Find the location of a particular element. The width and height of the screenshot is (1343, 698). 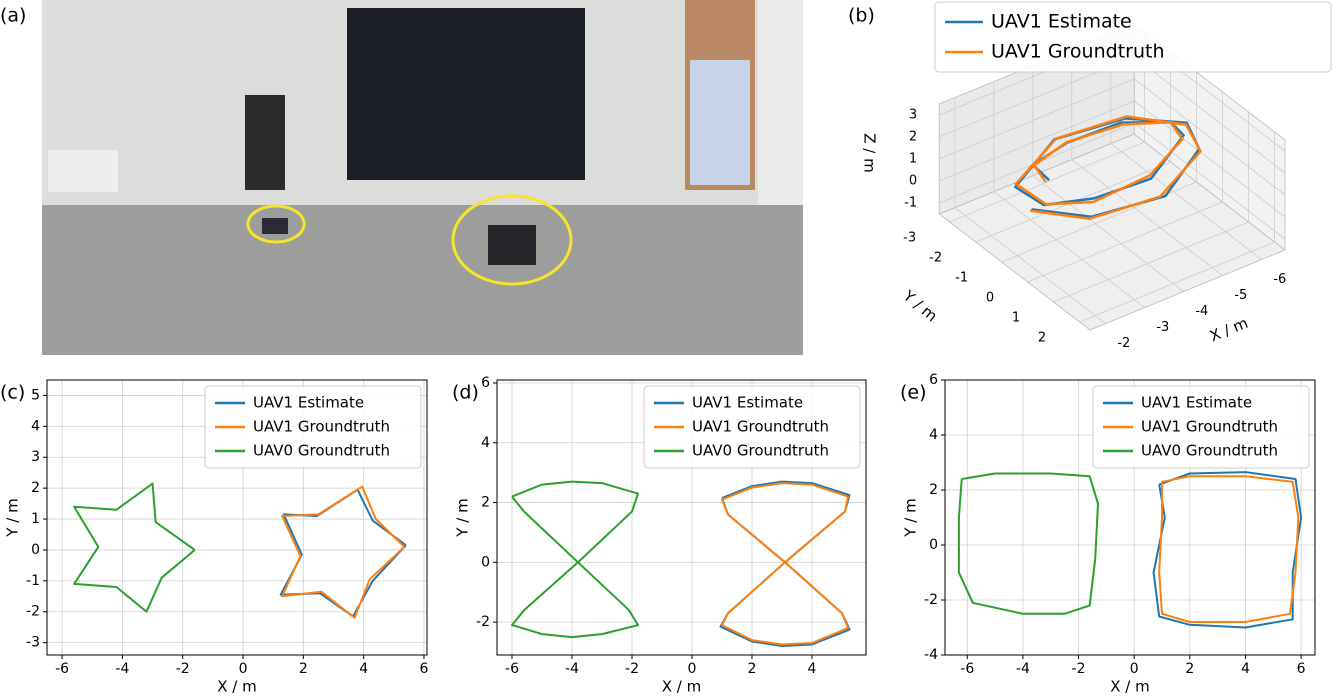

x-tick-label: -3 is located at coordinates (1162, 327).